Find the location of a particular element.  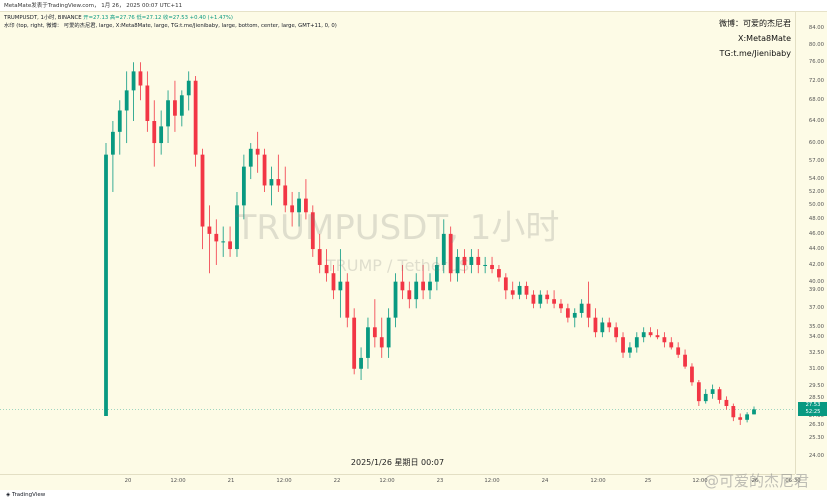

time-tick-label: 12:00 is located at coordinates (492, 481).